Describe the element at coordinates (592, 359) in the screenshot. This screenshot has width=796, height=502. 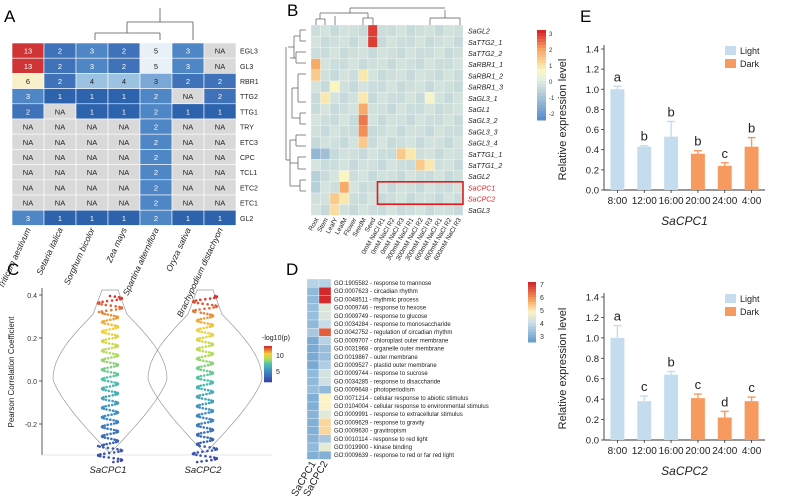
I see `y-tick-label: 0.8` at that location.